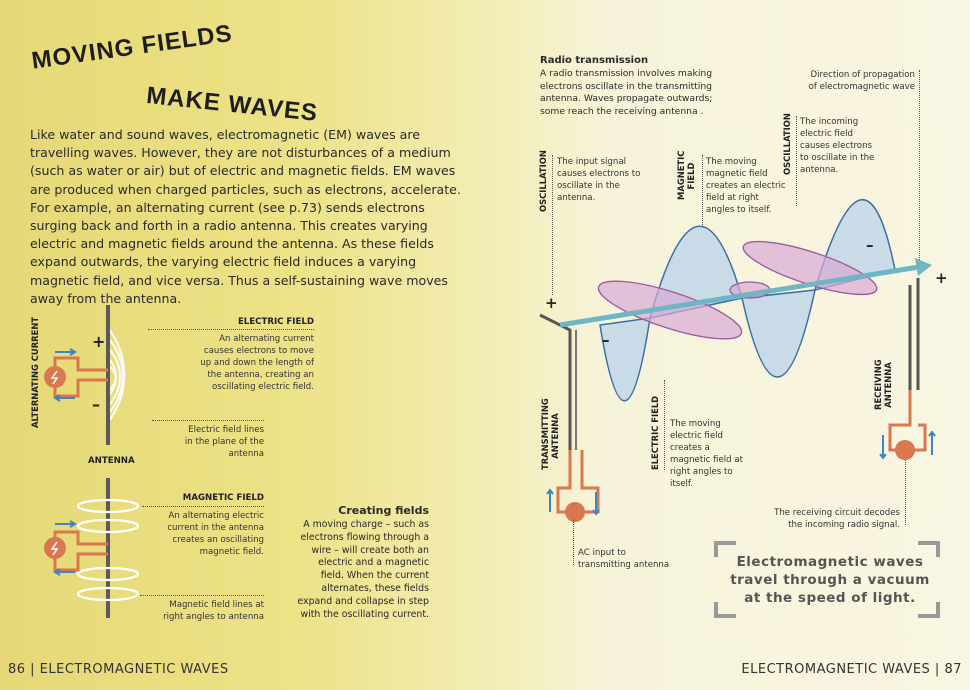  Describe the element at coordinates (98, 341) in the screenshot. I see `plus-sign: +` at that location.